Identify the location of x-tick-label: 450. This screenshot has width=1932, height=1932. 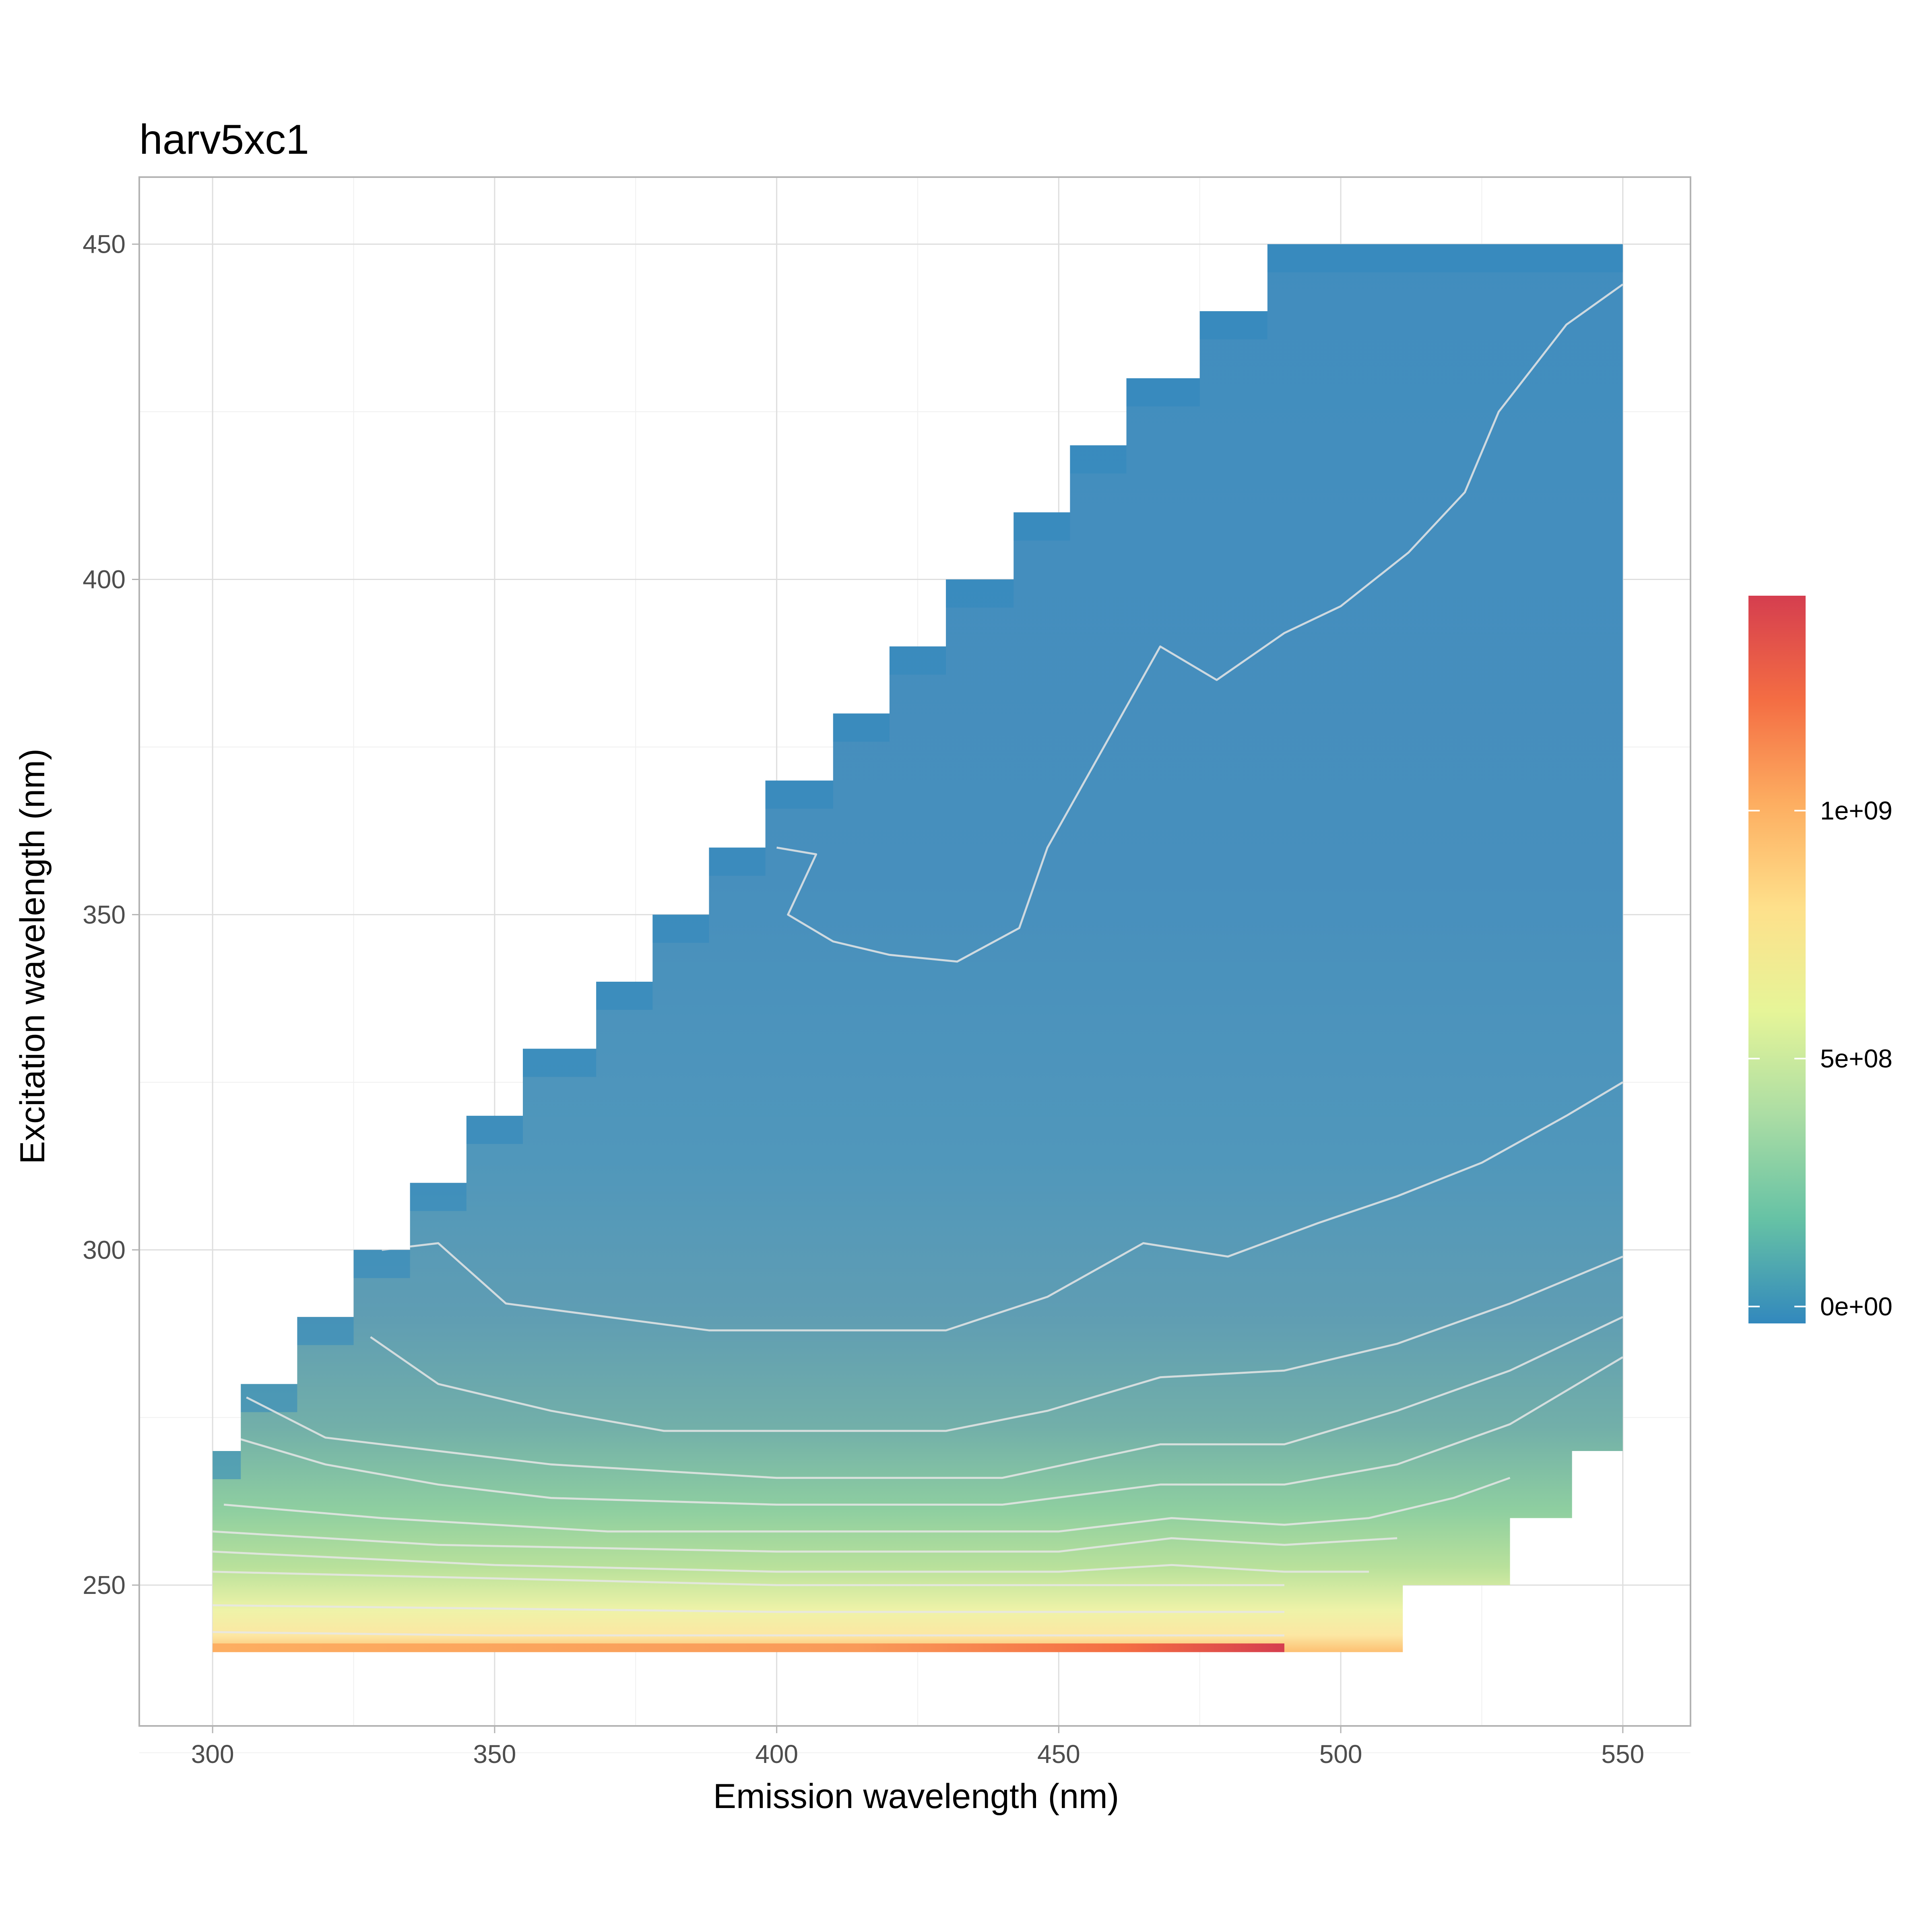
(1058, 1754).